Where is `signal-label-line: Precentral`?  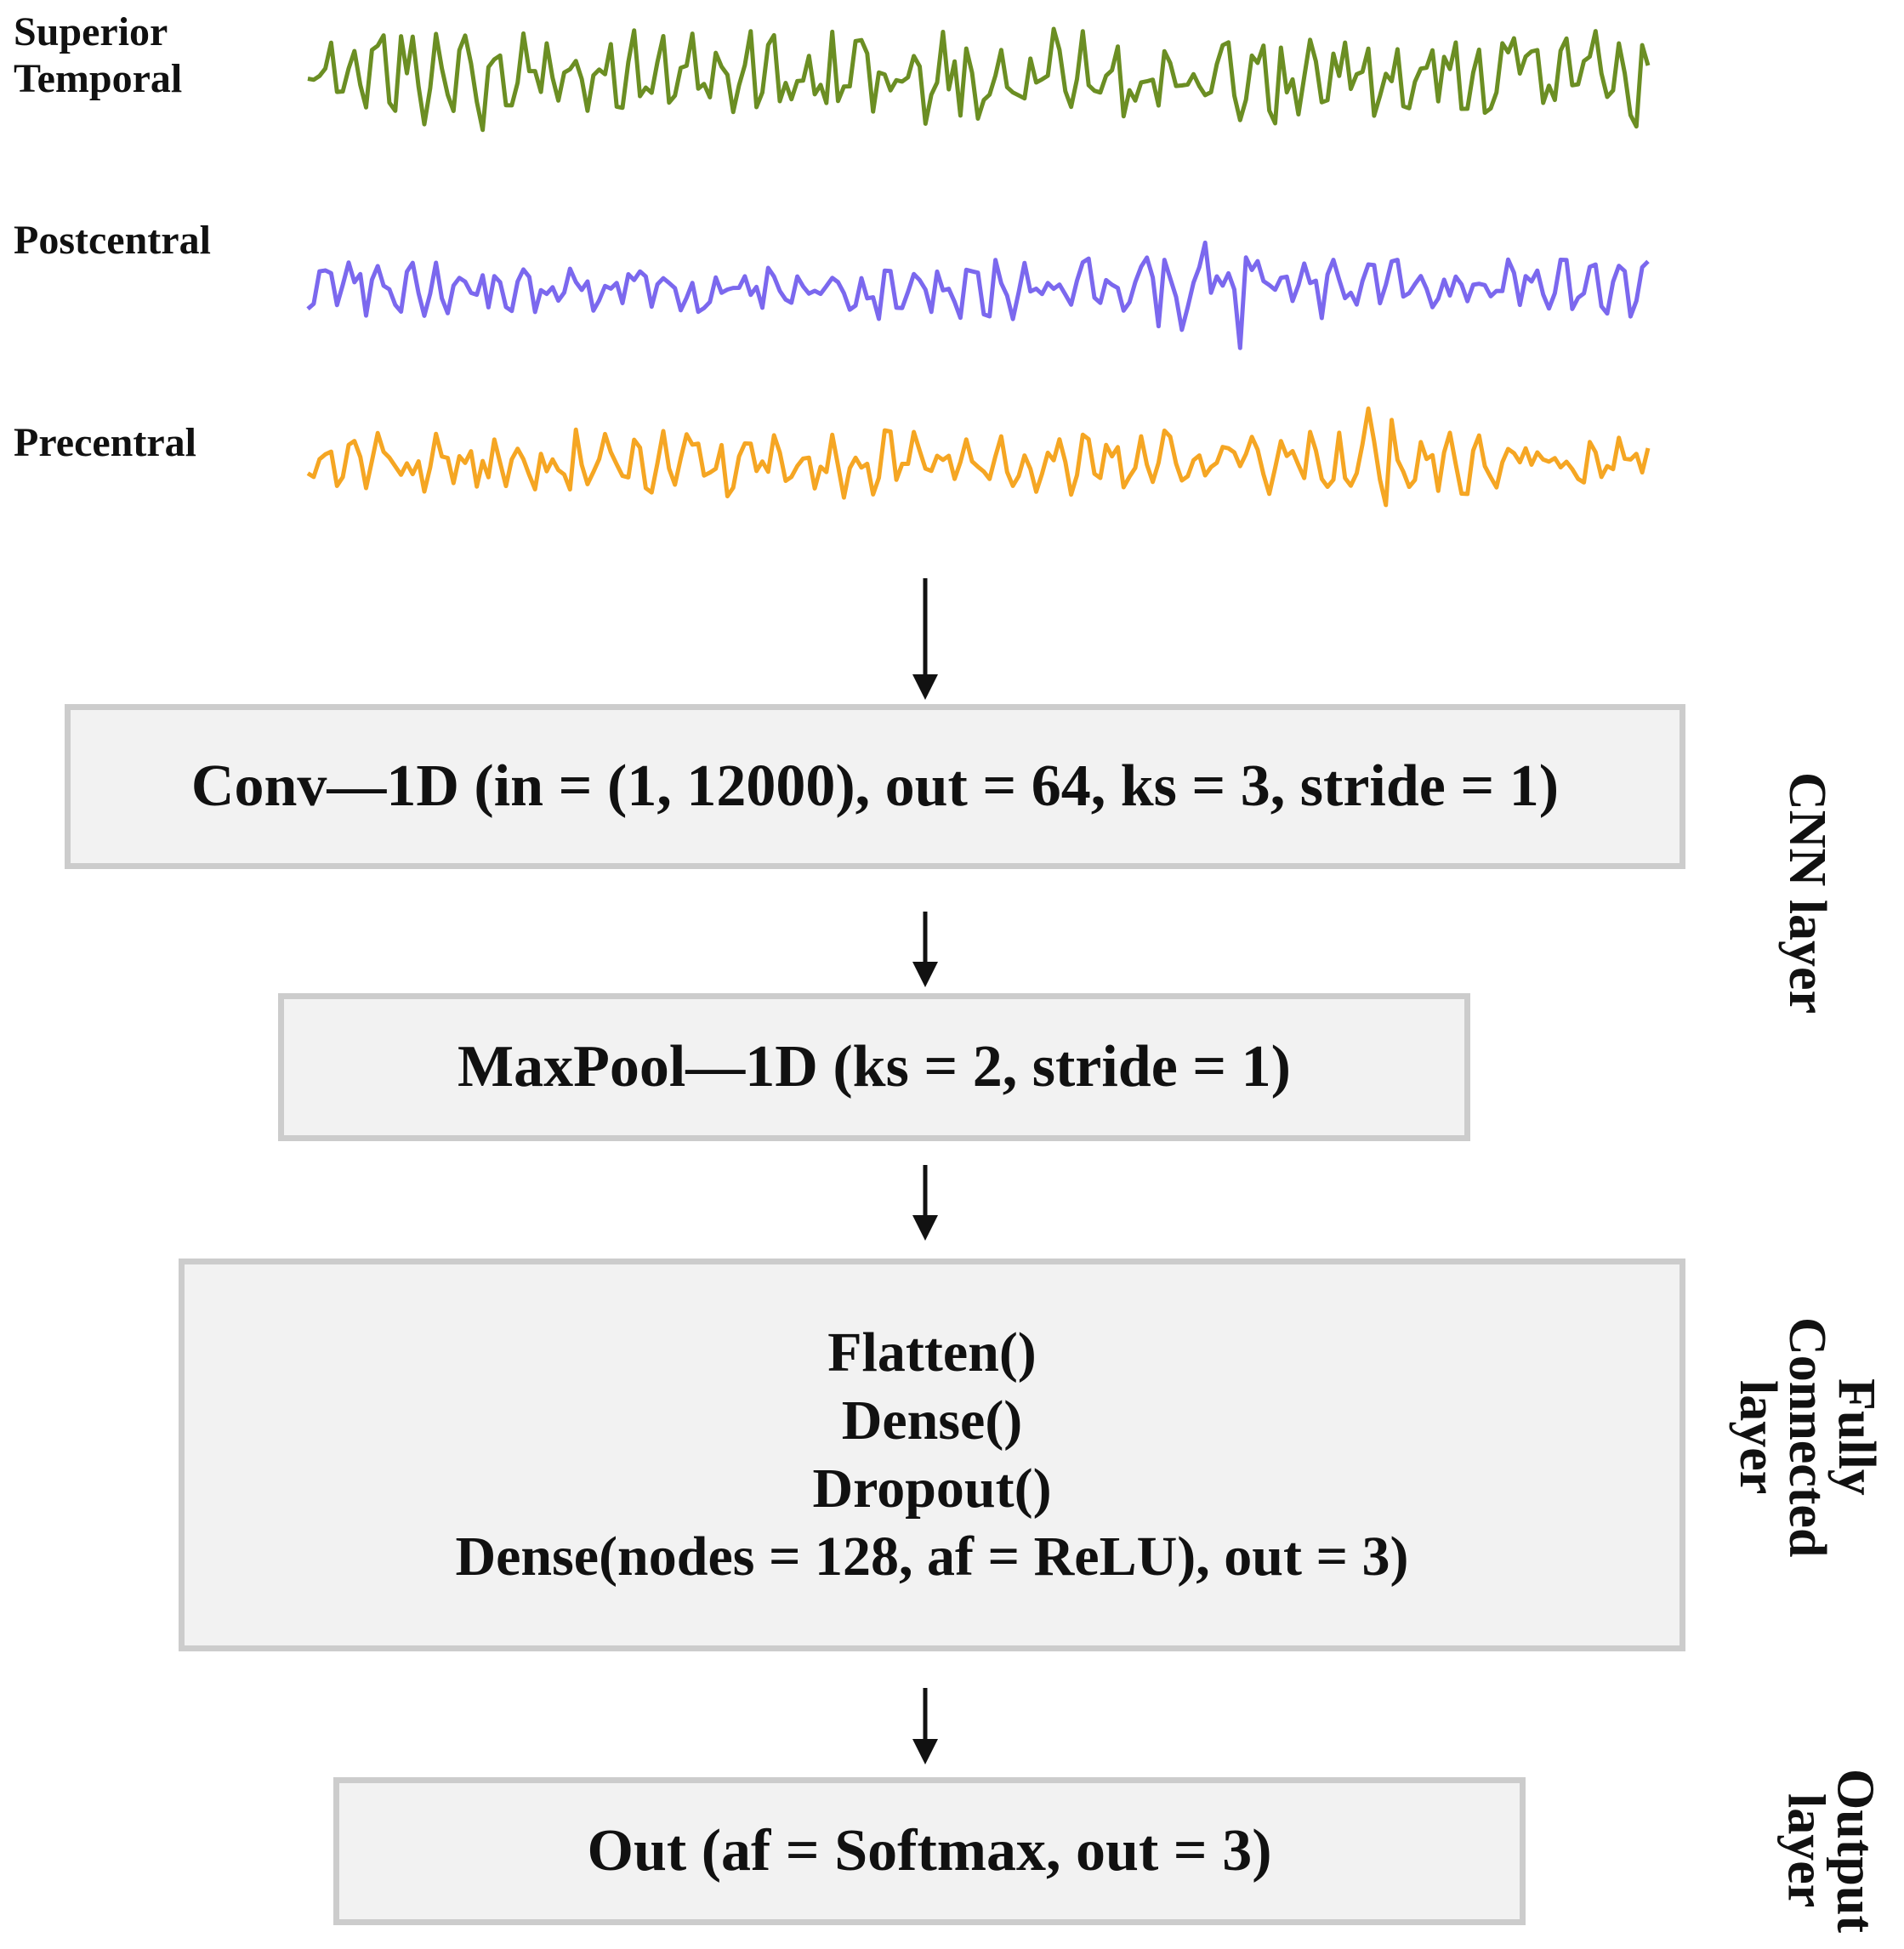 signal-label-line: Precentral is located at coordinates (105, 443).